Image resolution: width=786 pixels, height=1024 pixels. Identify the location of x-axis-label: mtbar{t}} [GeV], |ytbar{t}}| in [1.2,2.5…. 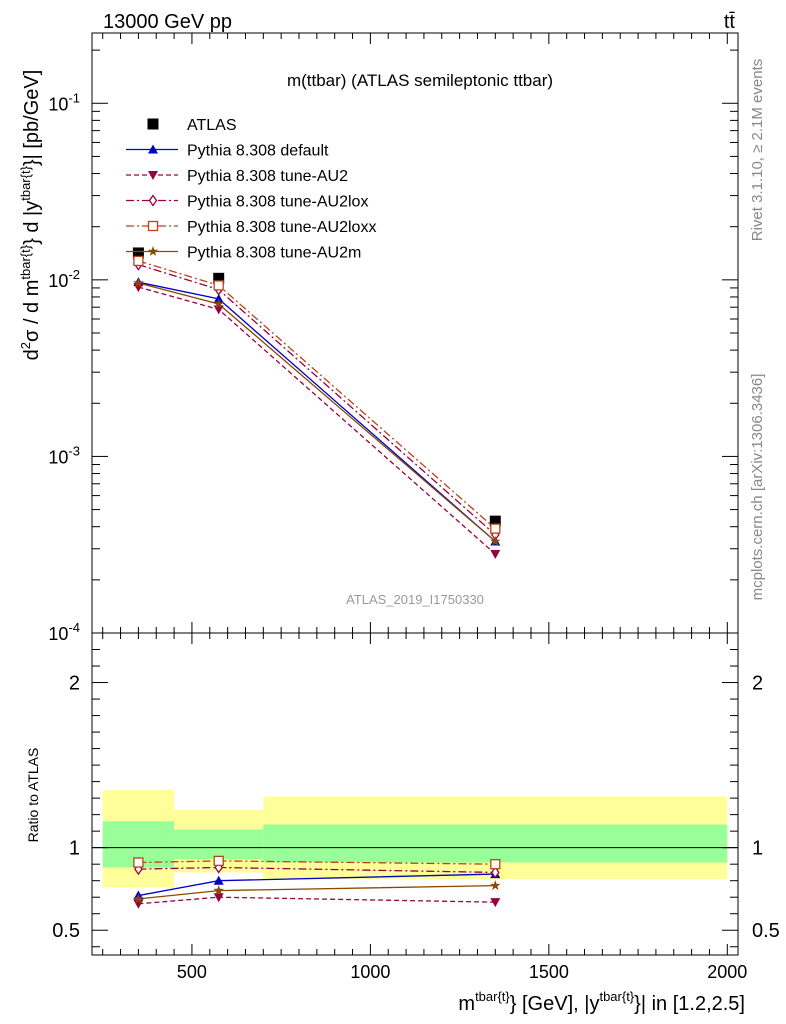
(601, 1002).